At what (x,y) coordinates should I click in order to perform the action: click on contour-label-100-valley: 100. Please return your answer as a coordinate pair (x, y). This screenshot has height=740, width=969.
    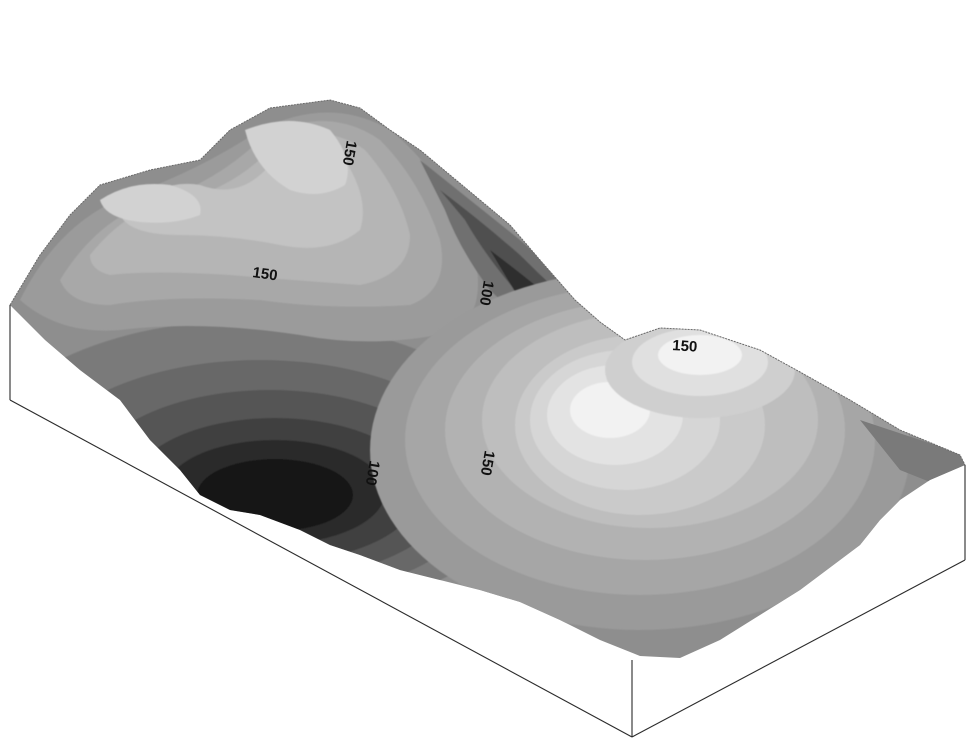
    Looking at the image, I should click on (372, 473).